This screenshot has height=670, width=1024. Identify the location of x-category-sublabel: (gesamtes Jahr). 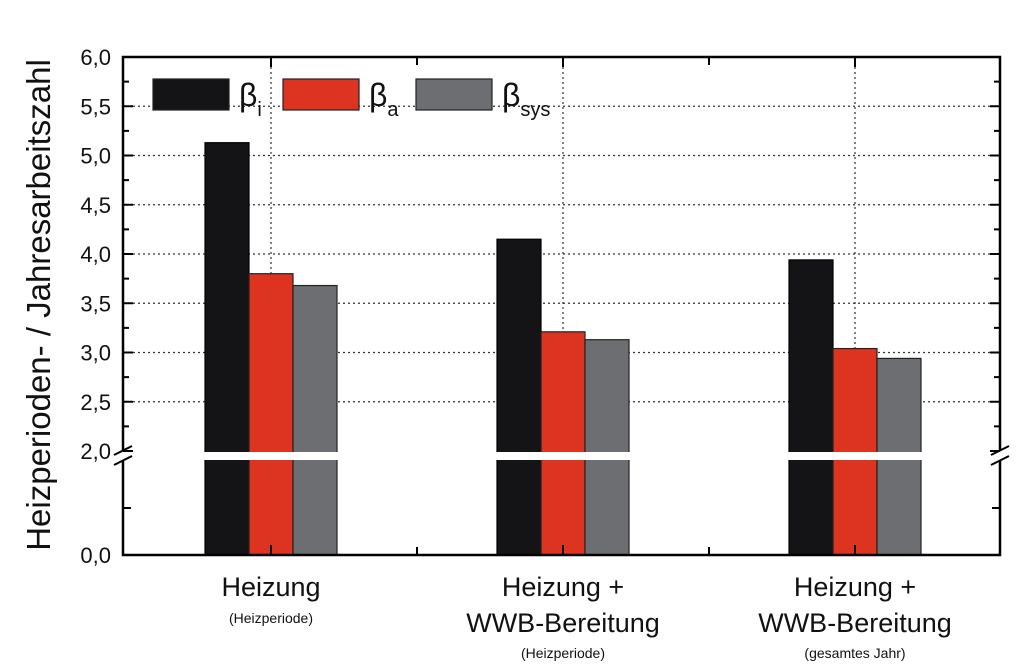
(854, 653).